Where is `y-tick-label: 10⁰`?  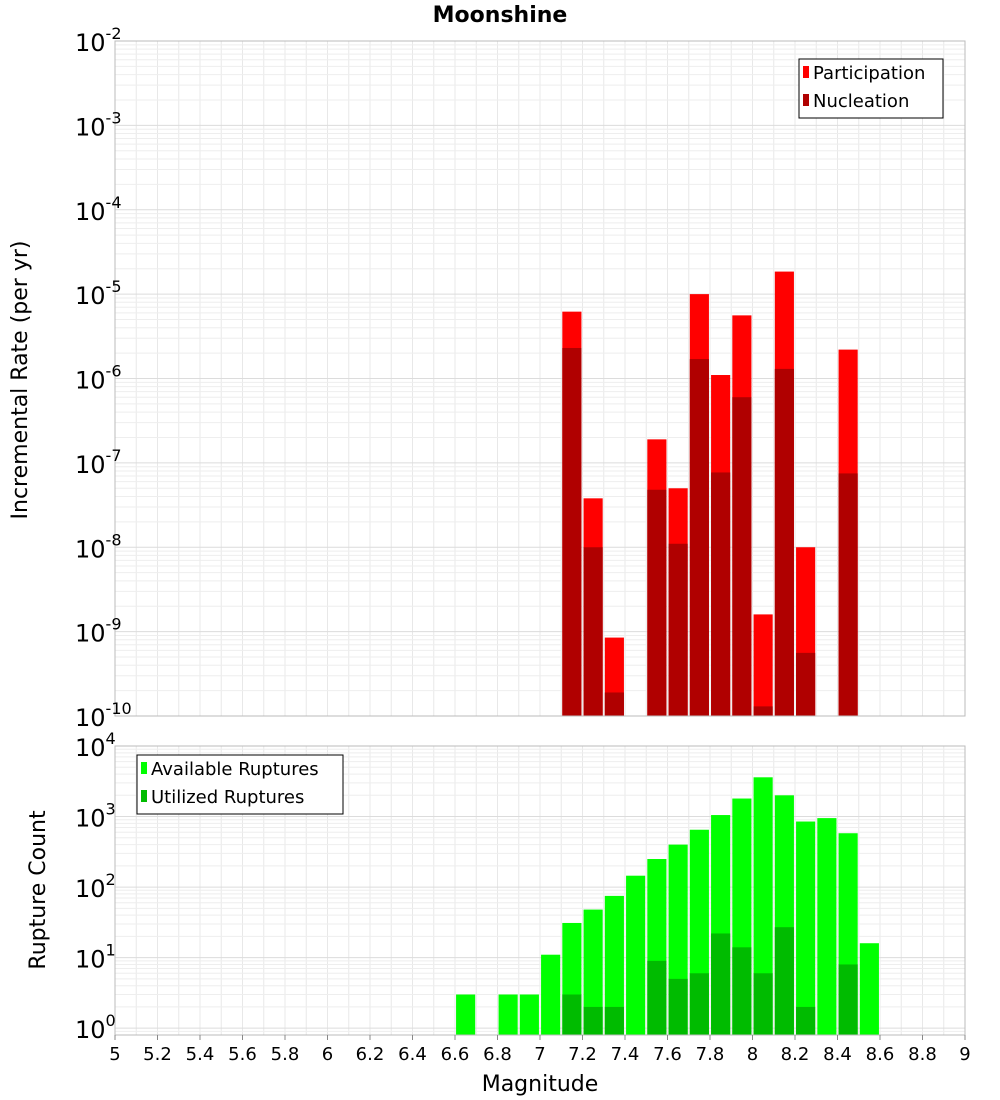
y-tick-label: 10⁰ is located at coordinates (95, 1027).